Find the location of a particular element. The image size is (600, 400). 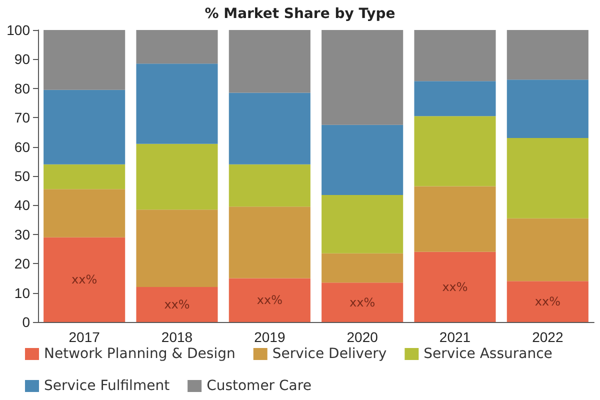

x-tick-label: 2020 is located at coordinates (362, 337).